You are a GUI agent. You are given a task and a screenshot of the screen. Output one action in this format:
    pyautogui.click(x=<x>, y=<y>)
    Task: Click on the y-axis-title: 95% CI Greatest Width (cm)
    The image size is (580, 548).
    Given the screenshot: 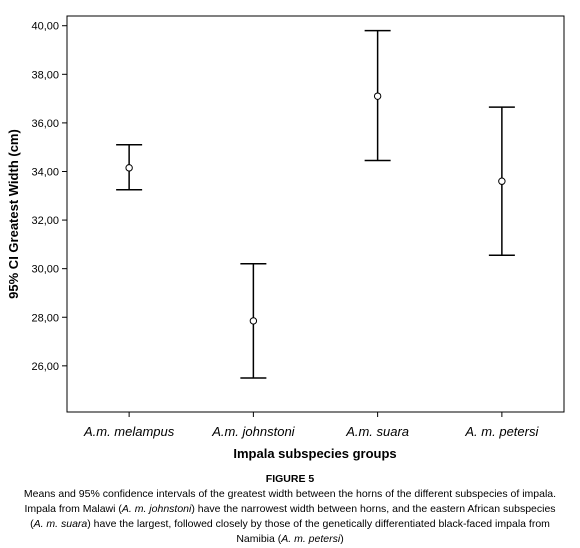 What is the action you would take?
    pyautogui.click(x=13, y=214)
    